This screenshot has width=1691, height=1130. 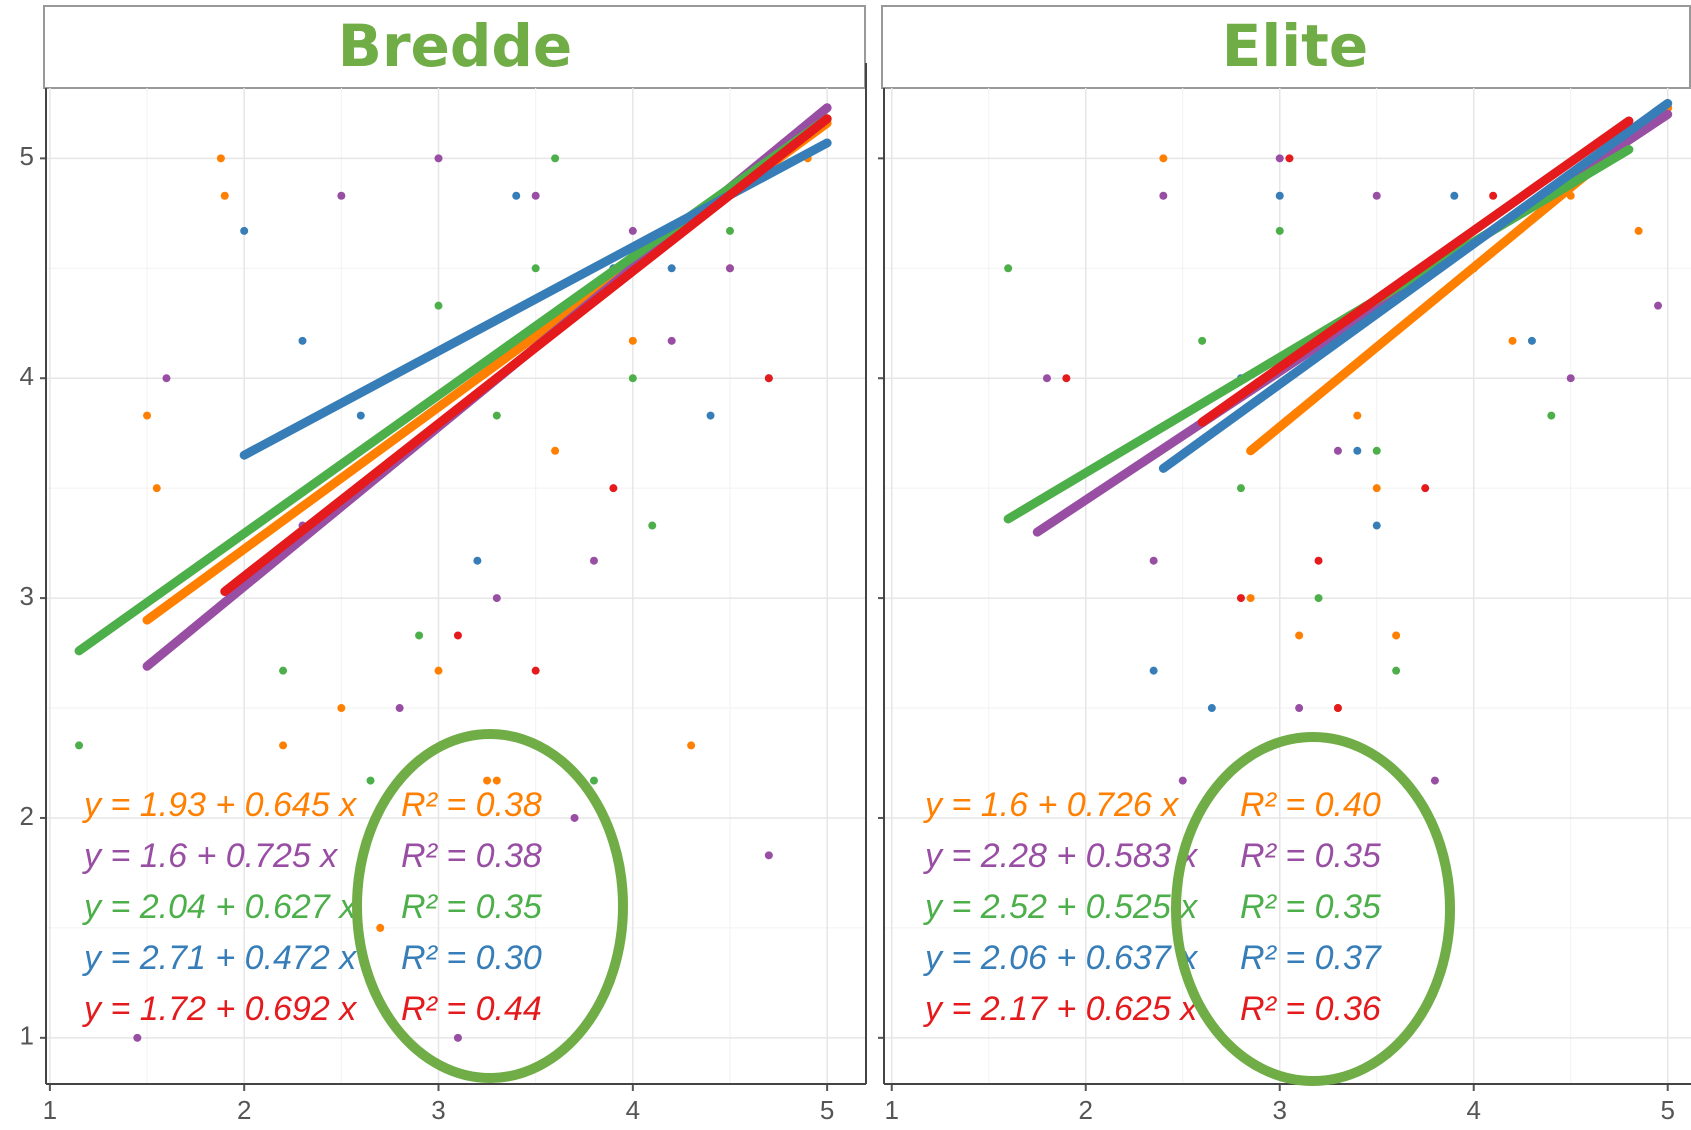 I want to click on facet-title: Elite, so click(x=1295, y=46).